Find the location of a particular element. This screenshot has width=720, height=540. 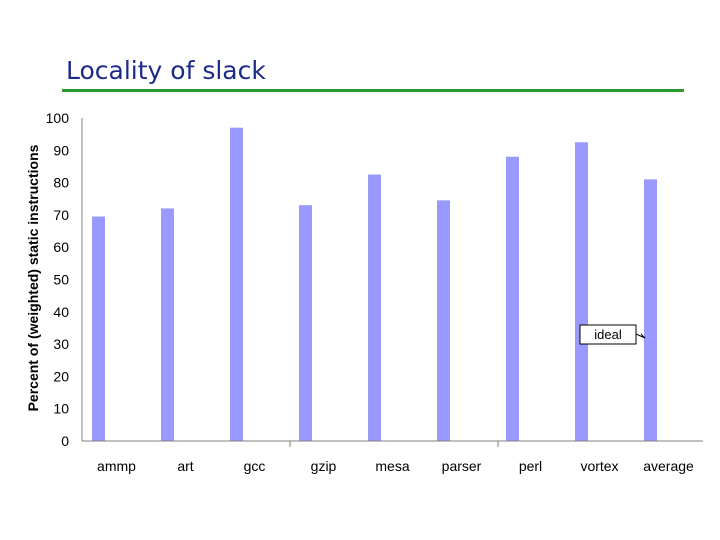

bar-gcc is located at coordinates (236, 284).